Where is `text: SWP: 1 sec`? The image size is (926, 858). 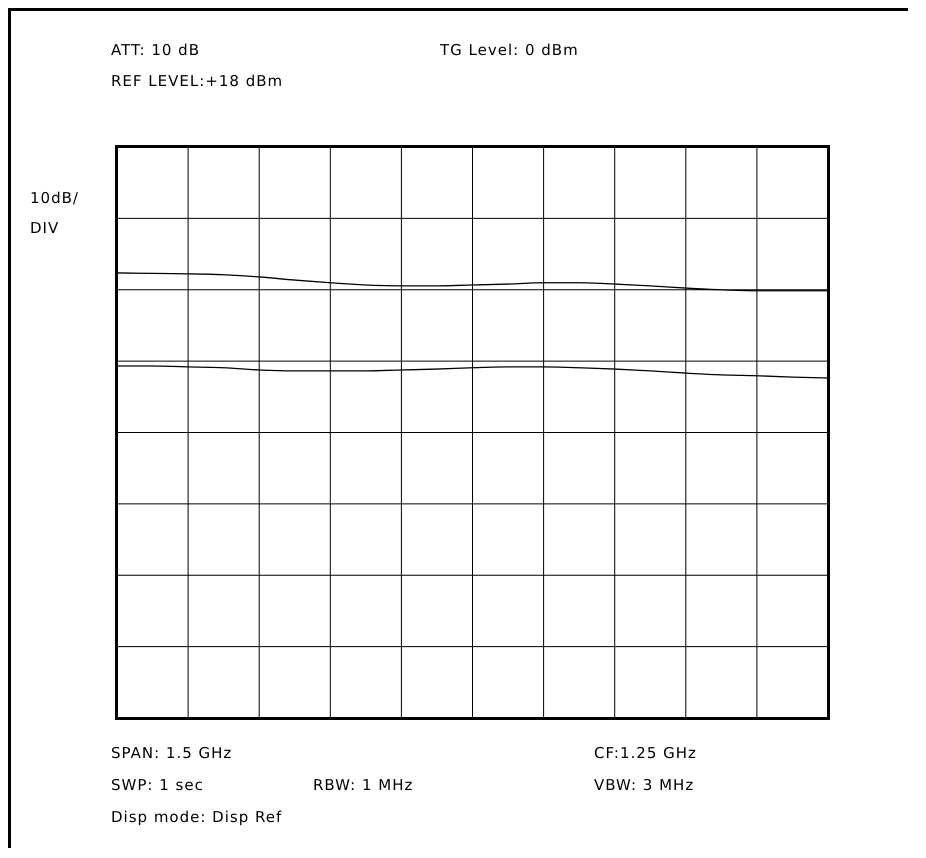 text: SWP: 1 sec is located at coordinates (157, 785).